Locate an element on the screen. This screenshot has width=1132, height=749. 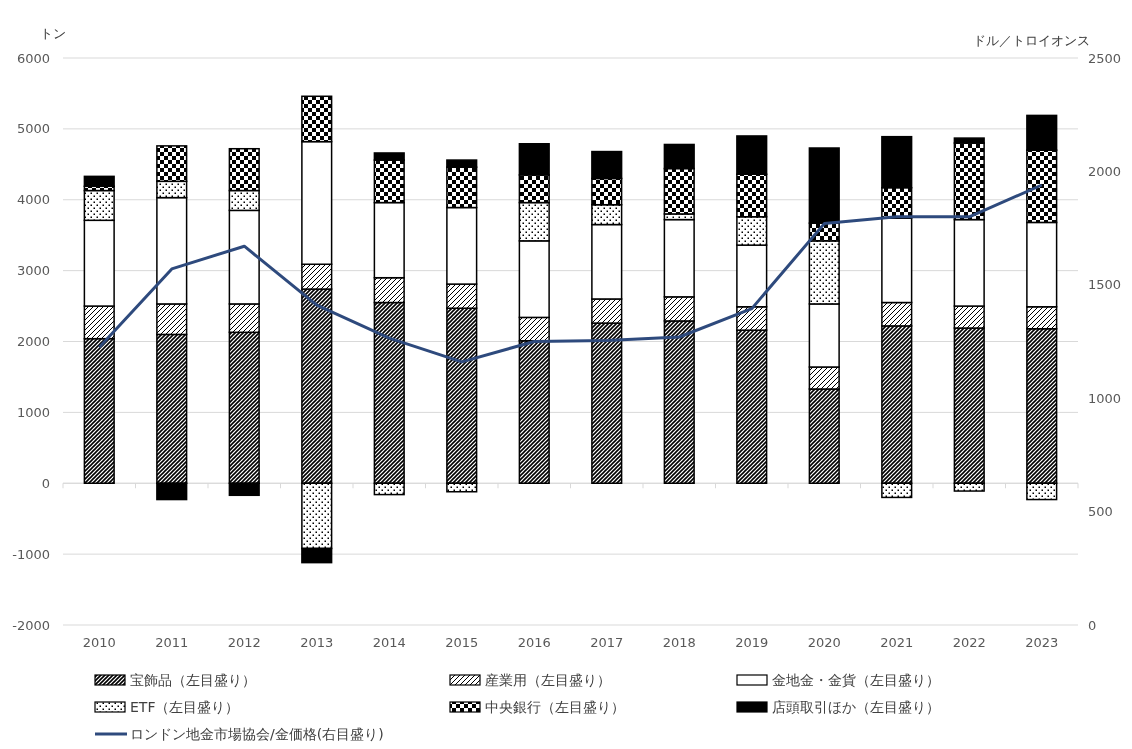
y2-axis-title: ドル／トロイオンス is located at coordinates (1031, 40).